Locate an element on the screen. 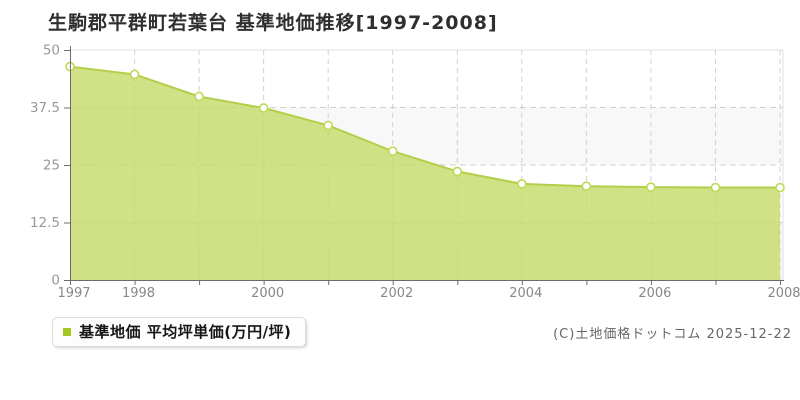  y-tick-labels: 0 12.5 25 37.5 50 is located at coordinates (45, 166).